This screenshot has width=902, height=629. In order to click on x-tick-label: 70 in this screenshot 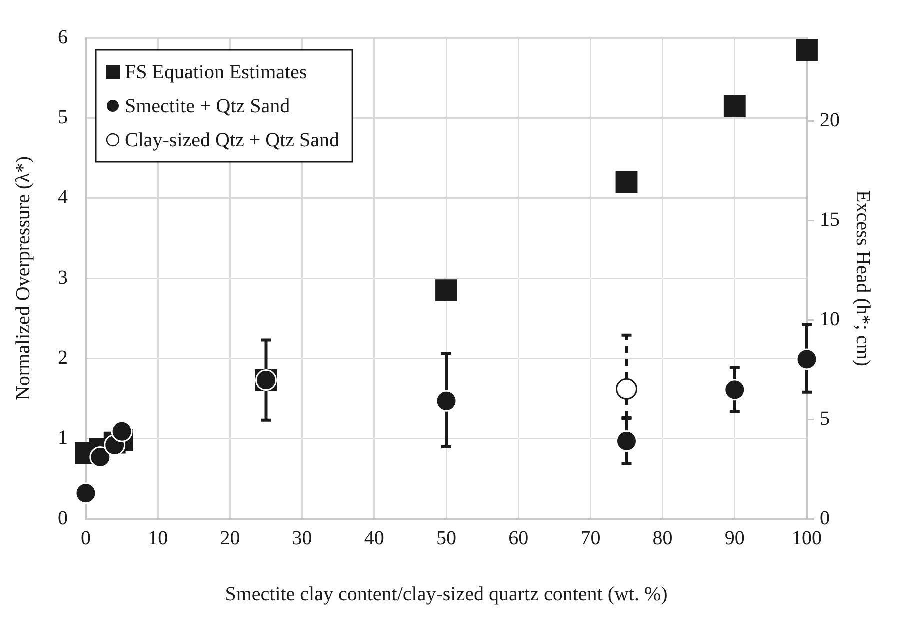, I will do `click(590, 538)`.